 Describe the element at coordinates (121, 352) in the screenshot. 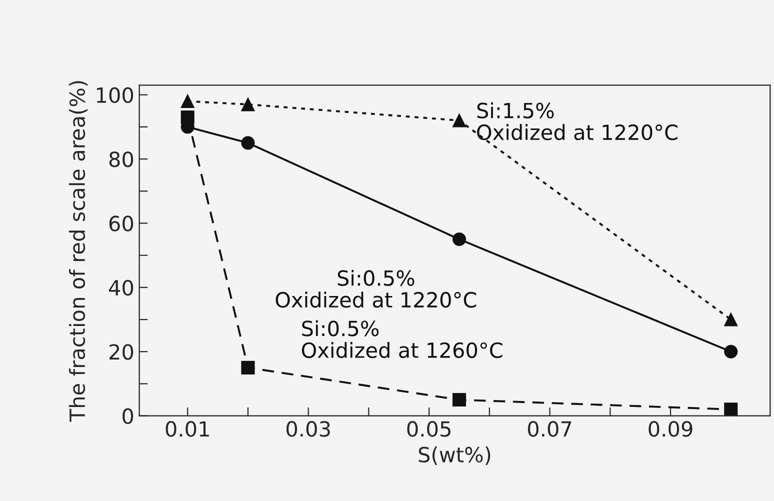

I see `y-tick-label: 20` at that location.